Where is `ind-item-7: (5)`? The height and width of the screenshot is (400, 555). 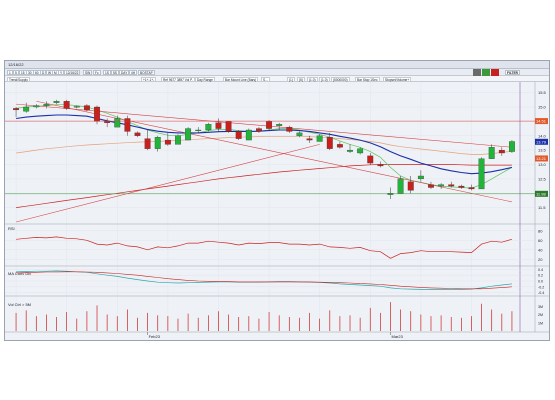 ind-item-7: (5) is located at coordinates (301, 79).